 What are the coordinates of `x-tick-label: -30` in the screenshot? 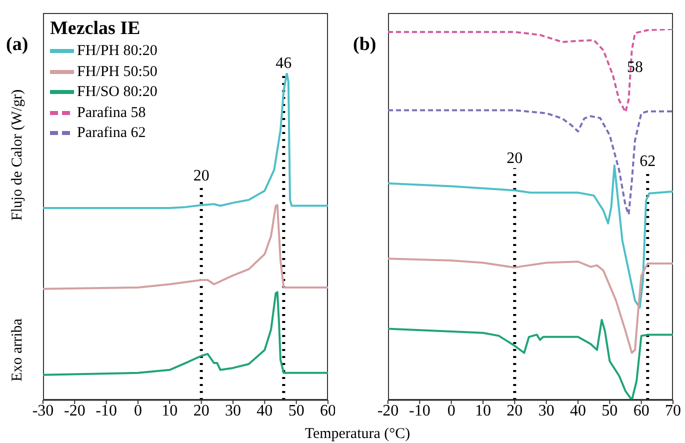 It's located at (43, 411).